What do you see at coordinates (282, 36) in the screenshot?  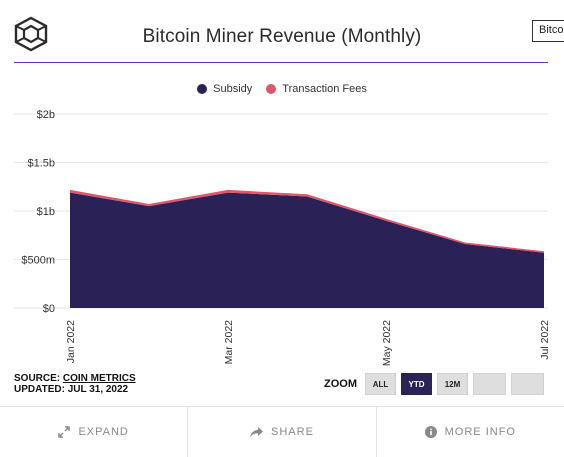 I see `chart-title: Bitcoin Miner Revenue (Monthly)` at bounding box center [282, 36].